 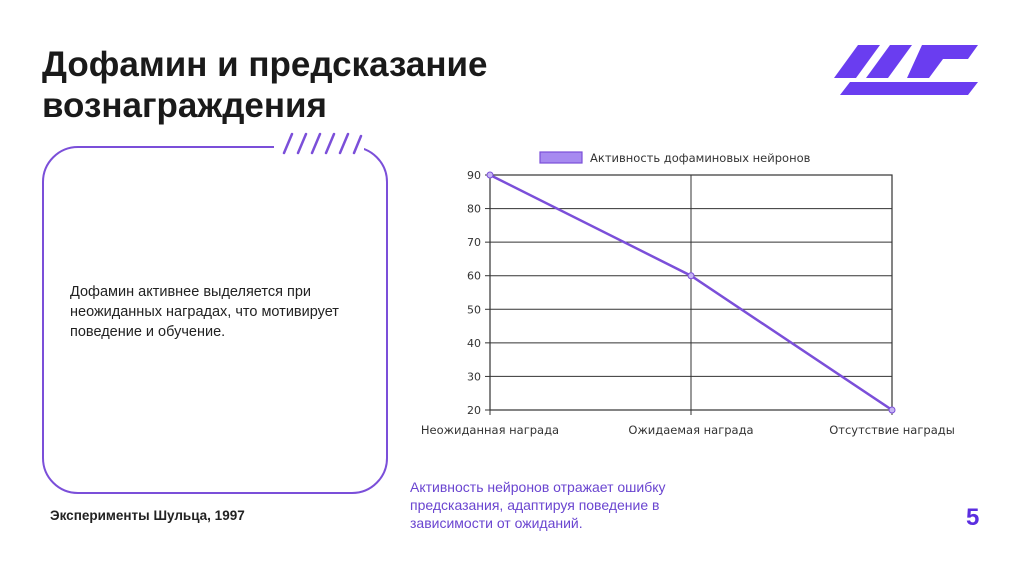 What do you see at coordinates (474, 209) in the screenshot?
I see `y-tick-label: 80` at bounding box center [474, 209].